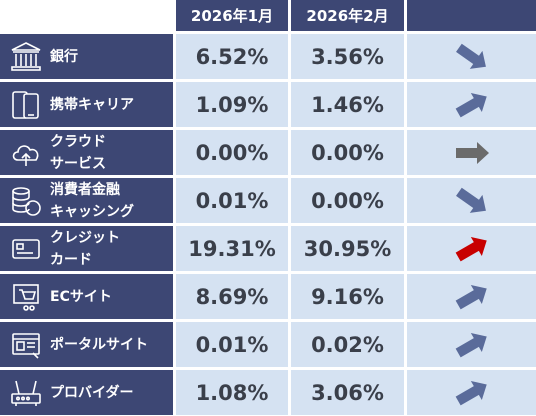  Describe the element at coordinates (26, 201) in the screenshot. I see `coin-stack-icon` at that location.